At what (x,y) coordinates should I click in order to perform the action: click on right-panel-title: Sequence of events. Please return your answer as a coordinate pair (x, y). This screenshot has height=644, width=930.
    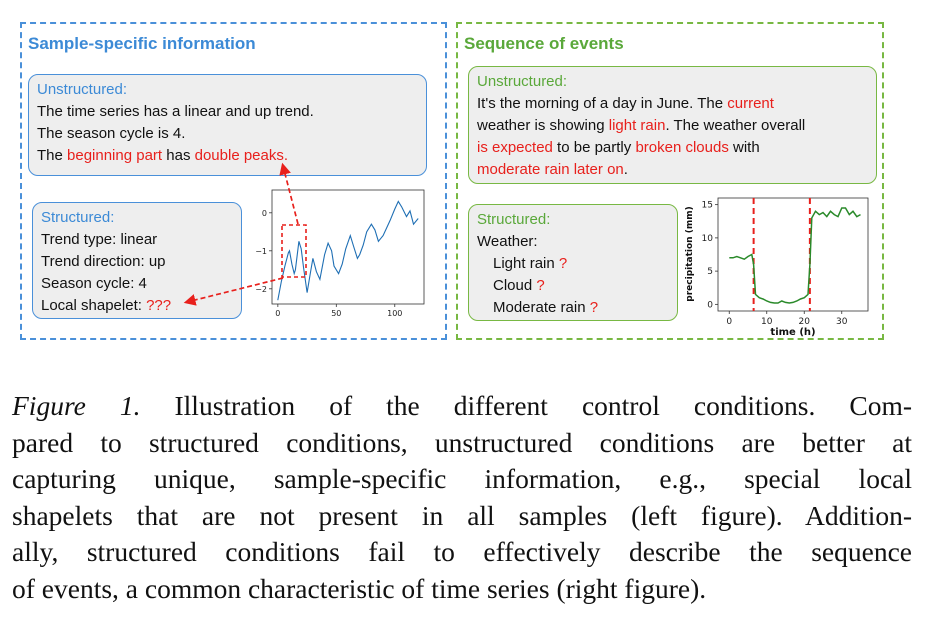
    Looking at the image, I should click on (544, 43).